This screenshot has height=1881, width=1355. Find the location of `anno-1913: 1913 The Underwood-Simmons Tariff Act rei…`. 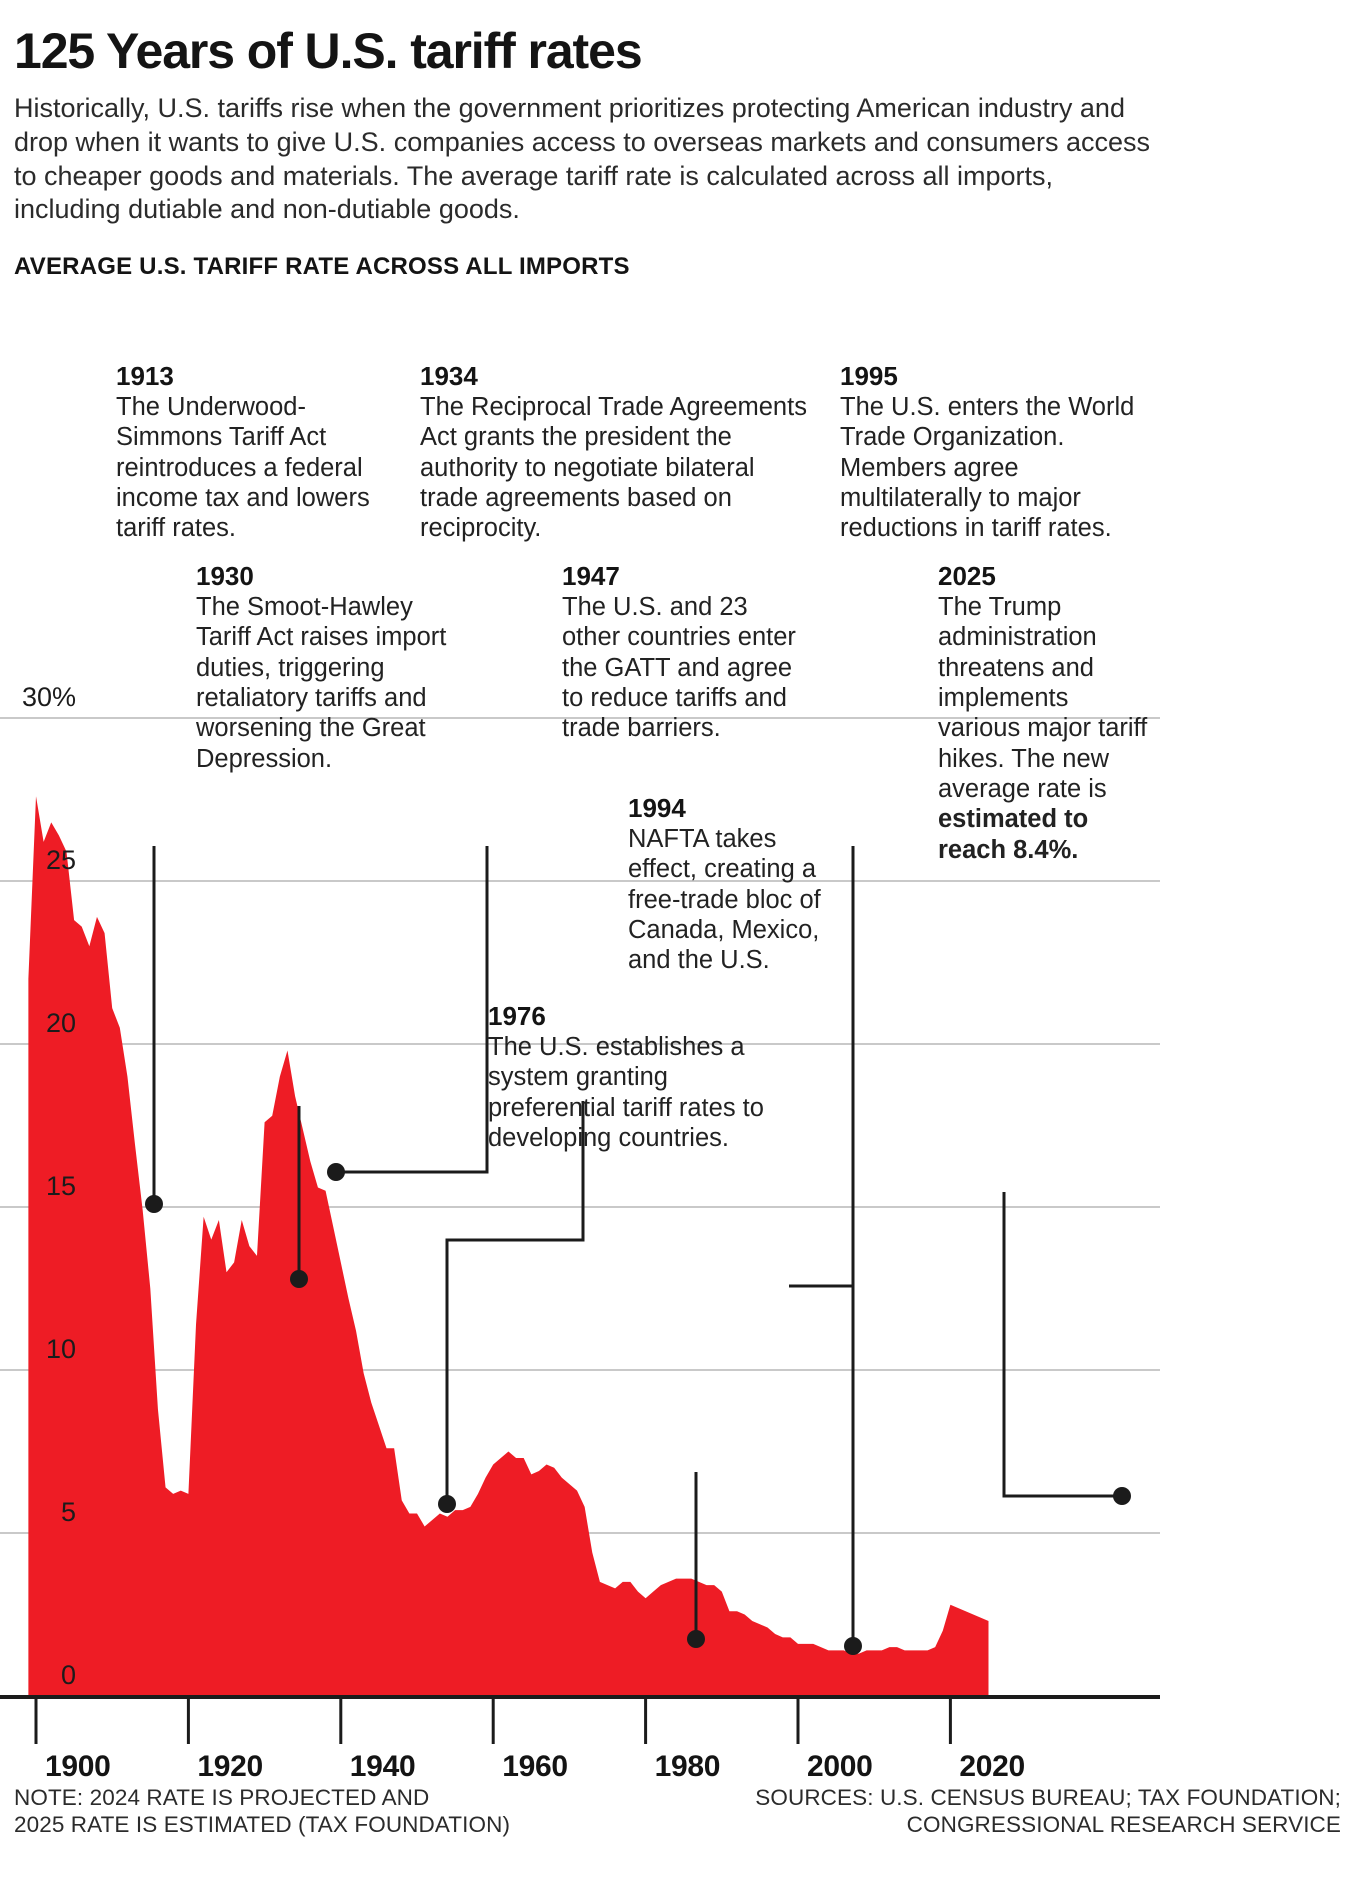

anno-1913: 1913 The Underwood-Simmons Tariff Act rei… is located at coordinates (252, 452).